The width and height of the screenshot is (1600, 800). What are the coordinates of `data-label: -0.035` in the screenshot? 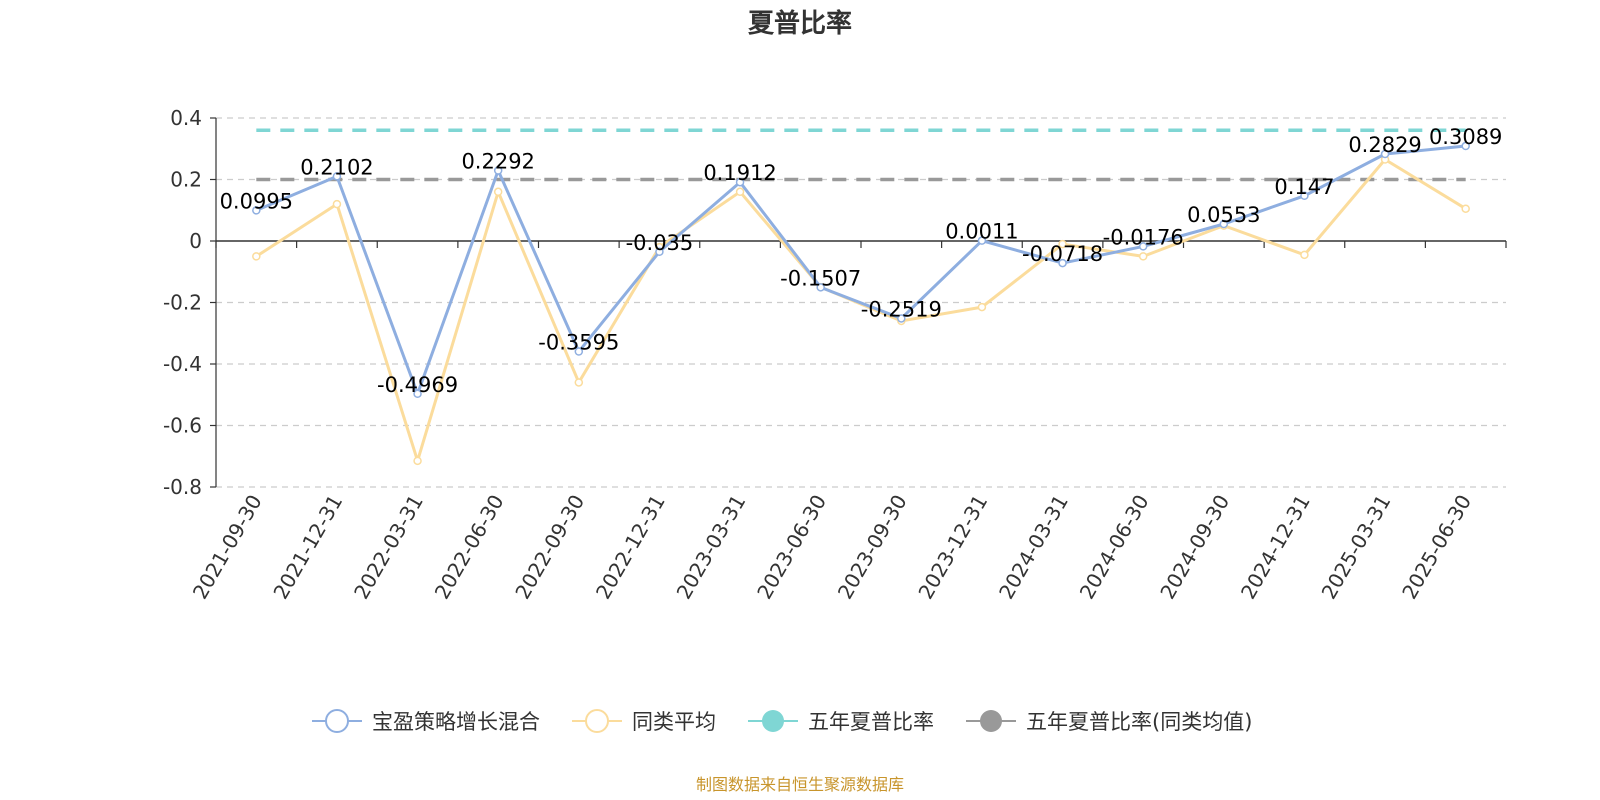 It's located at (660, 243).